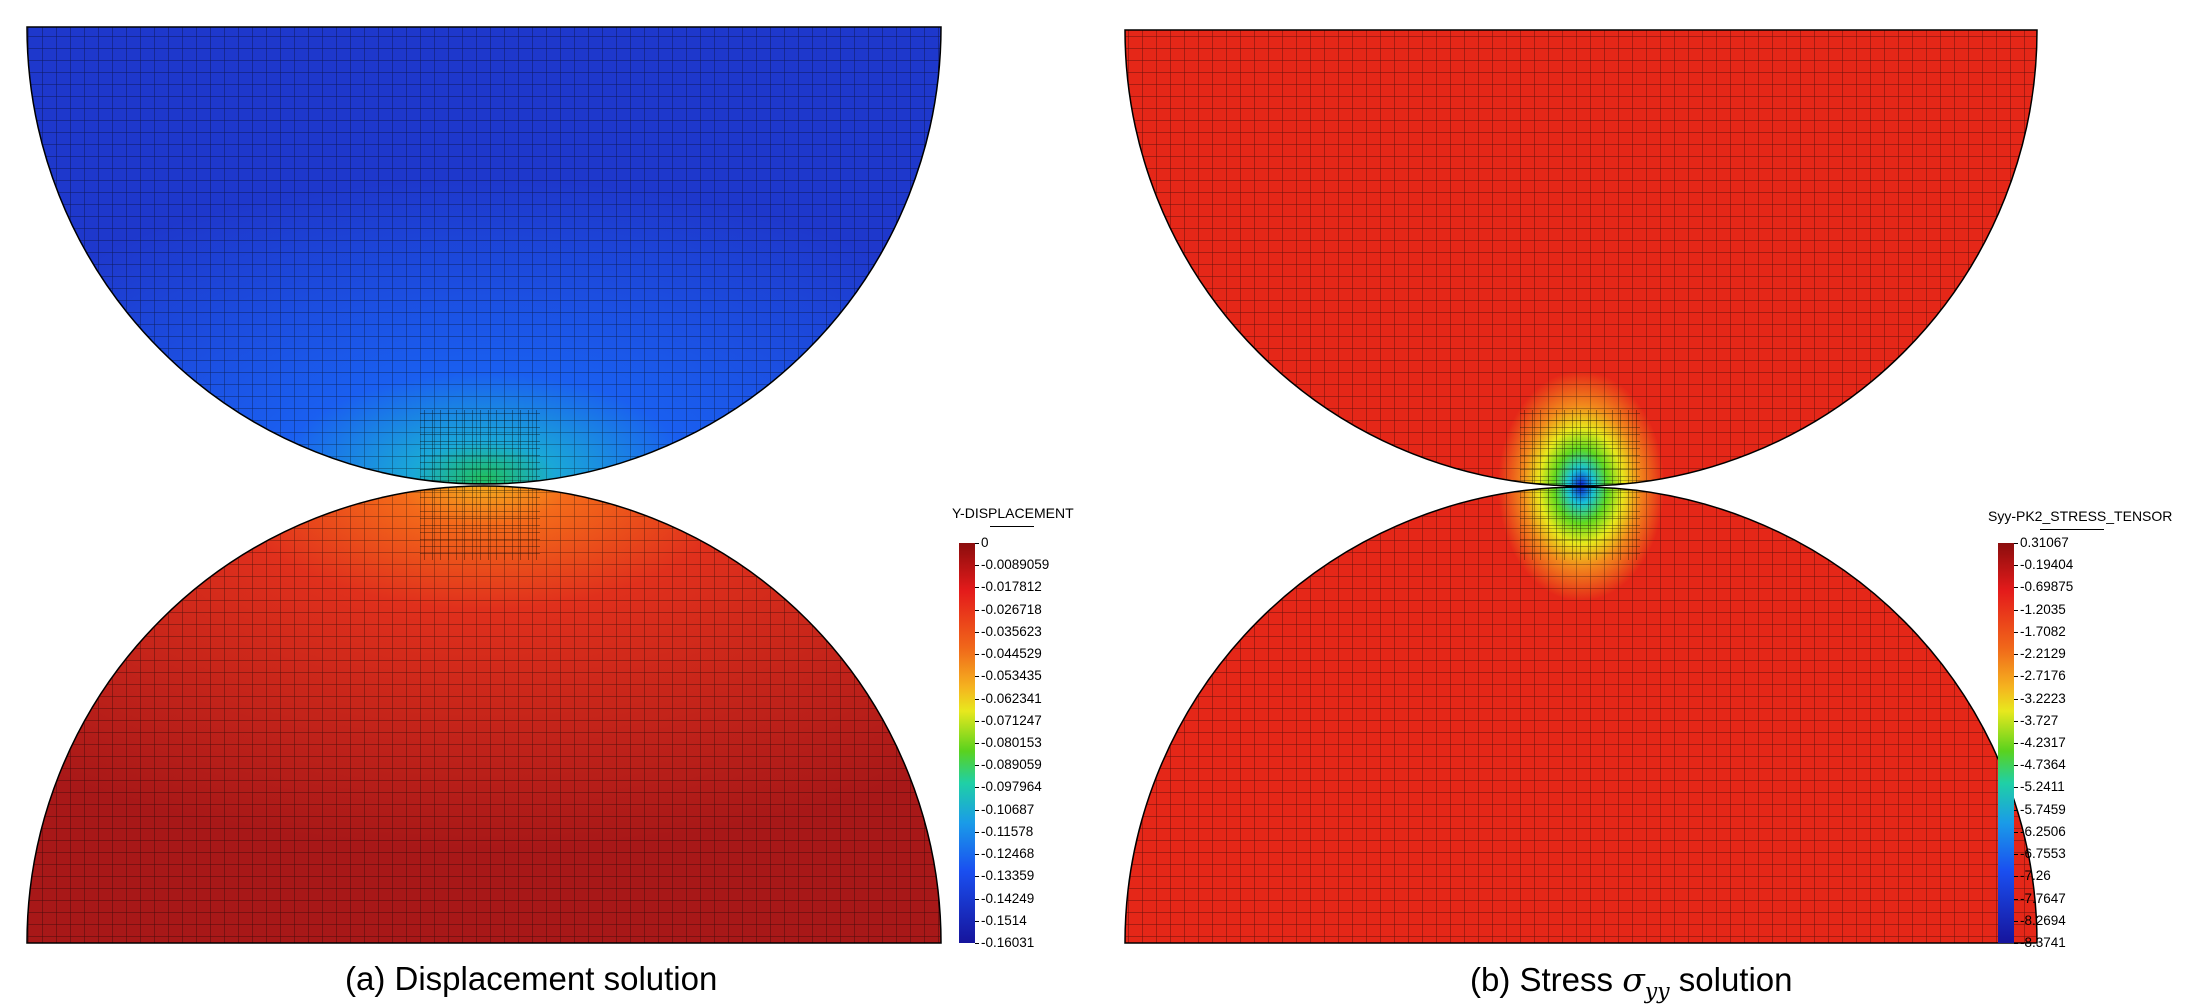 The height and width of the screenshot is (1005, 2200). I want to click on legend-label: -0.16031, so click(1008, 942).